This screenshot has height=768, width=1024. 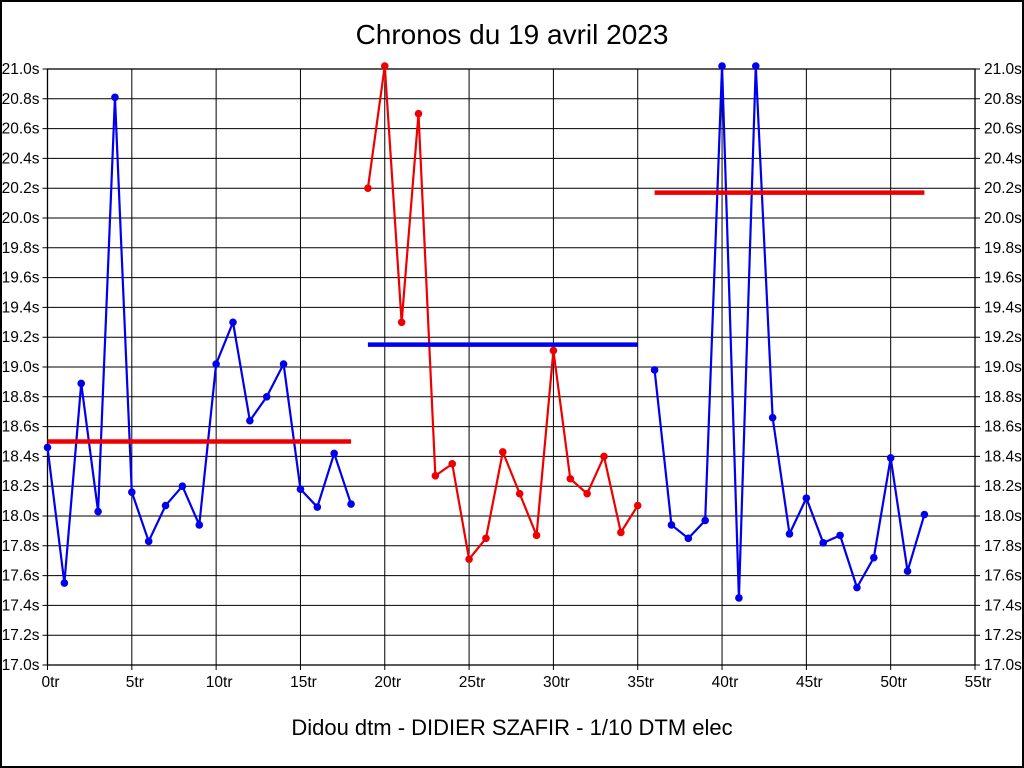 I want to click on y-tick-label-right: 17.8s, so click(x=1003, y=546).